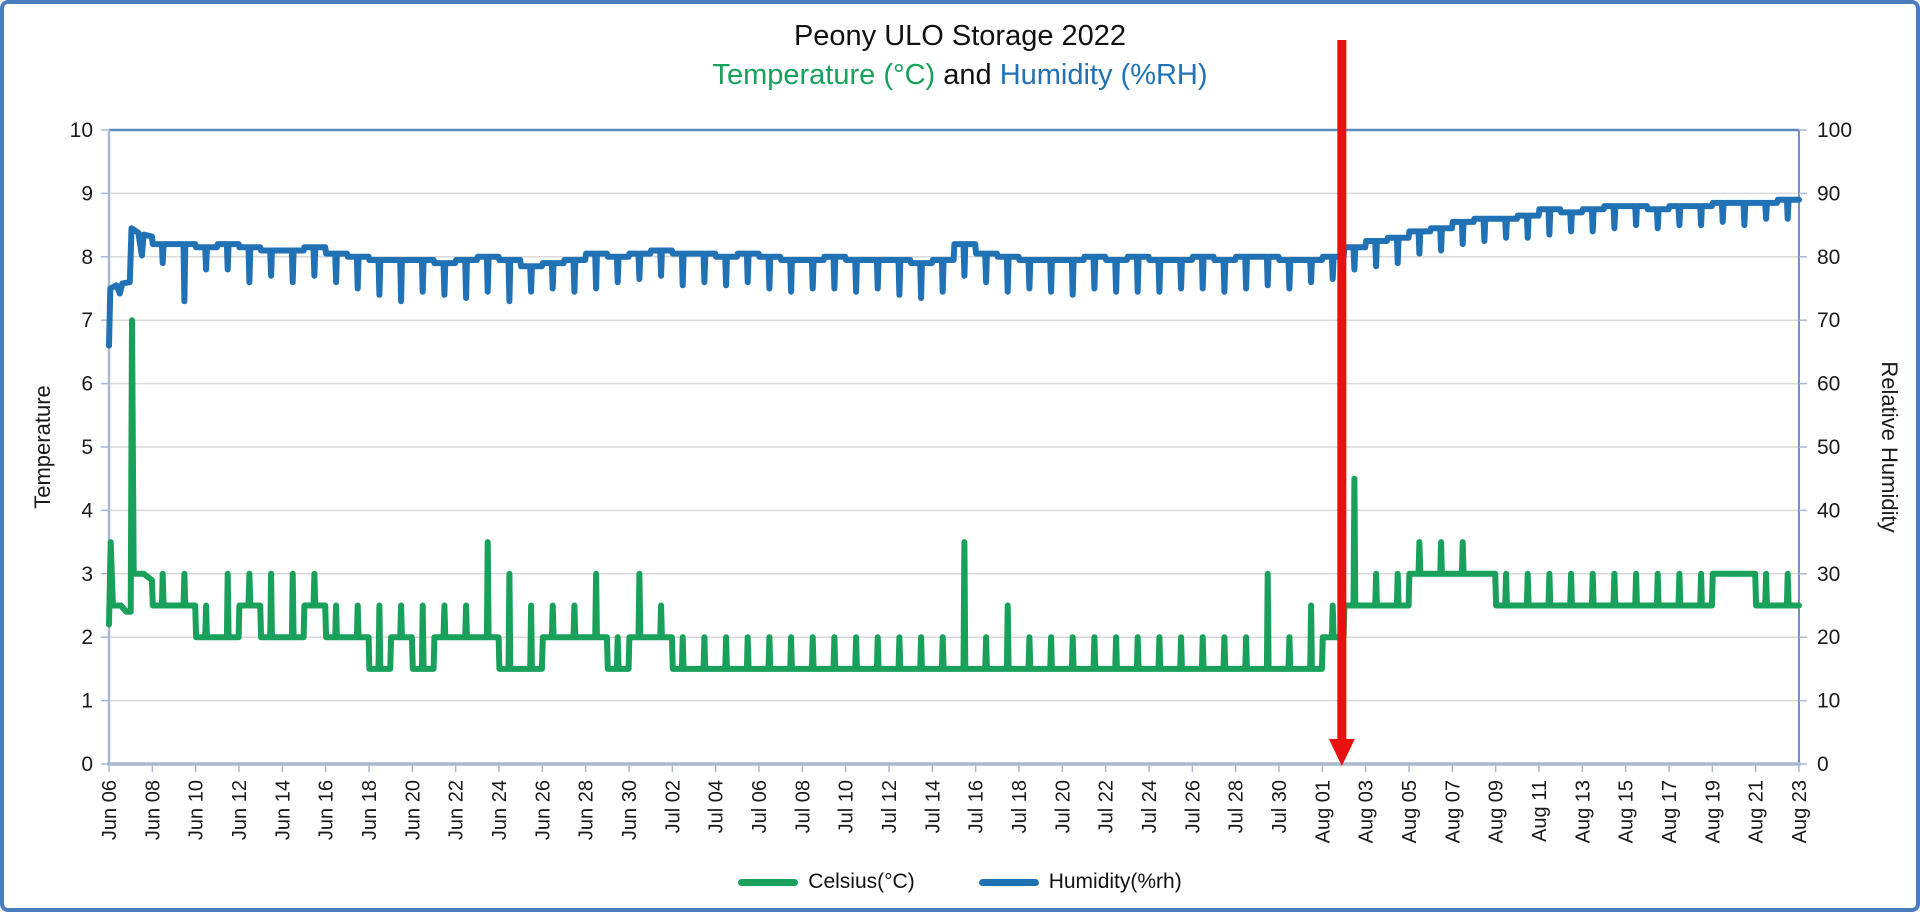  I want to click on svg-text: Jun 10, so click(197, 810).